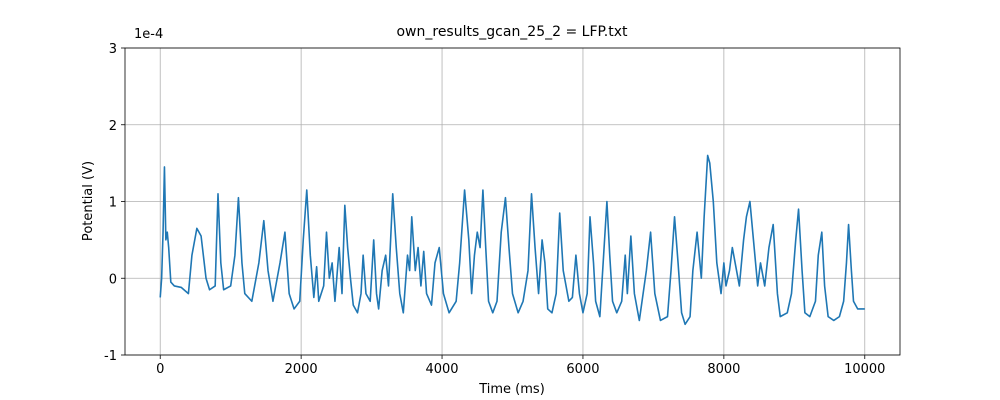 The height and width of the screenshot is (400, 1000). I want to click on x-axis-label: Time (ms), so click(511, 389).